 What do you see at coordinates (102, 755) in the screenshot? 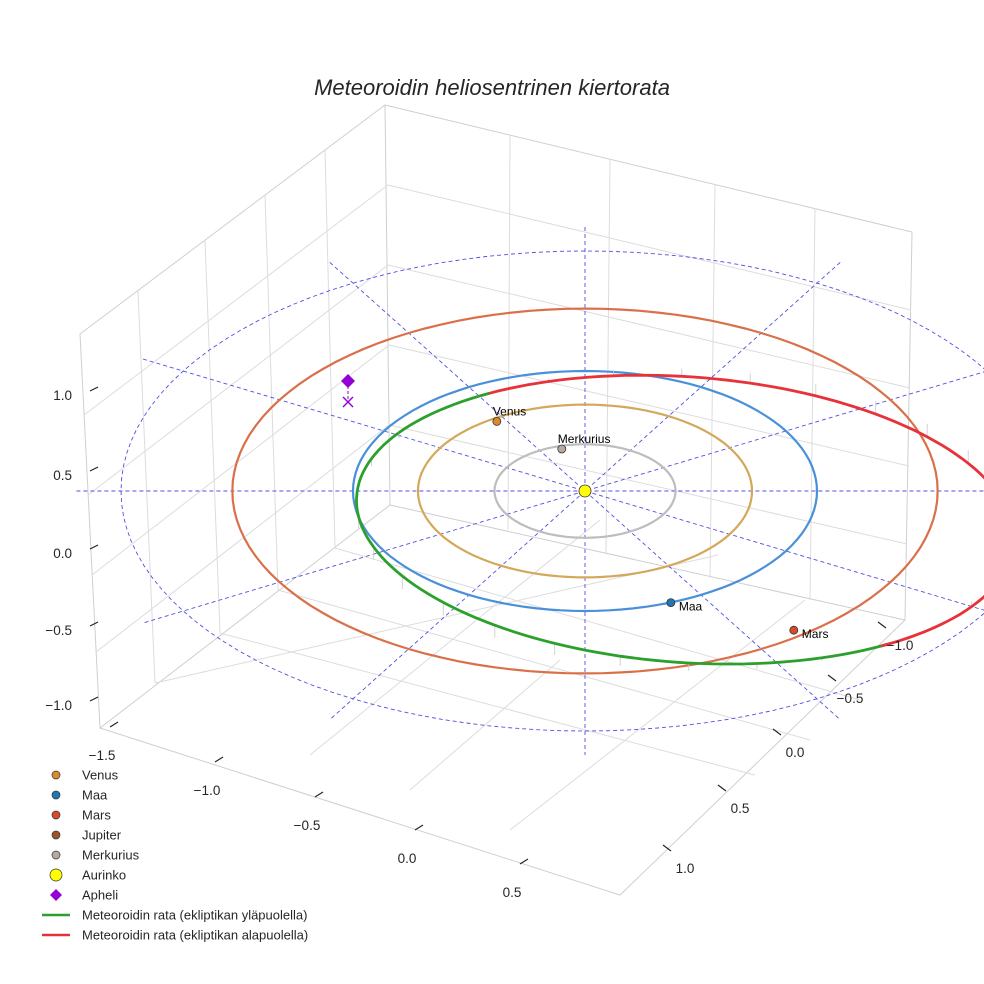
I see `x-tick-label: −1.5` at bounding box center [102, 755].